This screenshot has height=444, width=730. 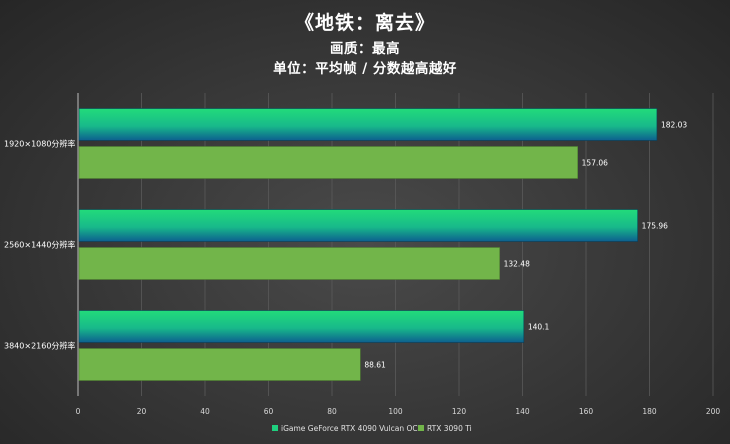 What do you see at coordinates (365, 49) in the screenshot?
I see `chart-subtitle-quality: 画质：最高` at bounding box center [365, 49].